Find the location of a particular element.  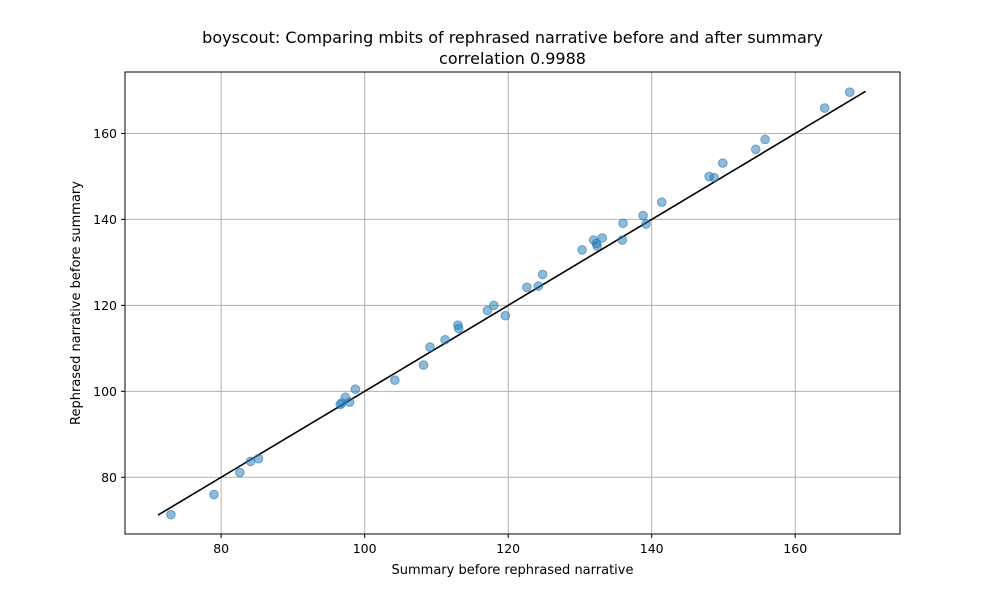

y-tick-label: 100 is located at coordinates (105, 391).